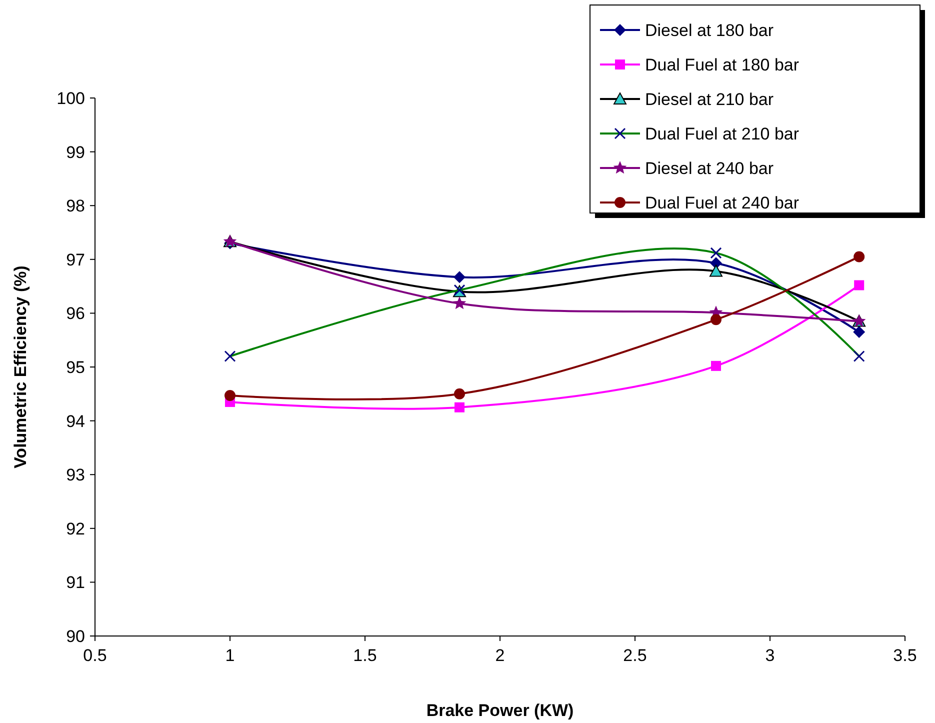  I want to click on y-tick-label: 98, so click(75, 206).